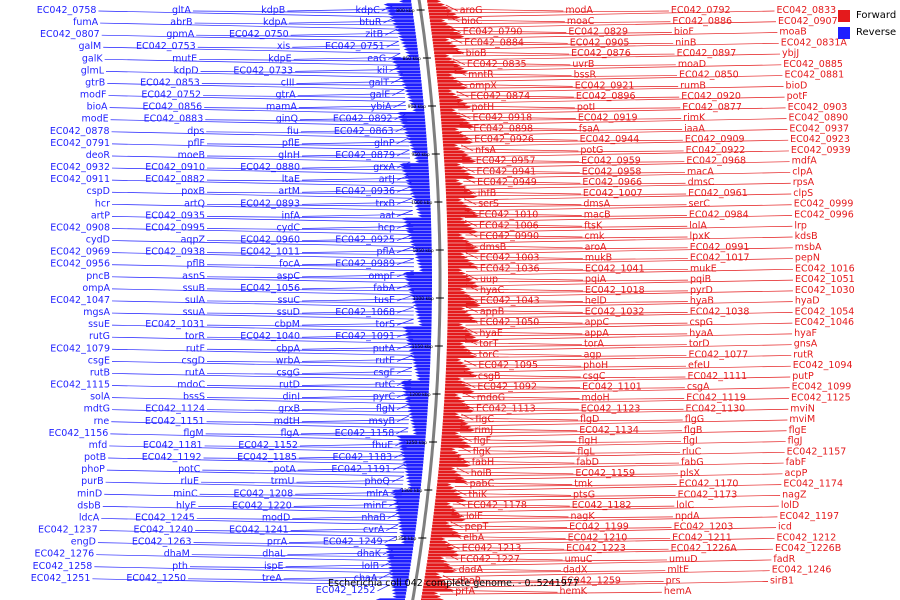  What do you see at coordinates (288, 372) in the screenshot?
I see `reverse-gene-label: csgG` at bounding box center [288, 372].